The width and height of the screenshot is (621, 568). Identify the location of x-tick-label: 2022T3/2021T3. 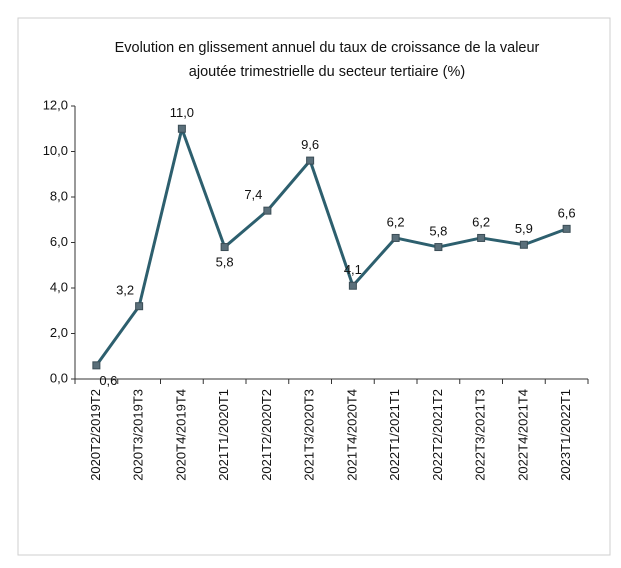
(480, 435).